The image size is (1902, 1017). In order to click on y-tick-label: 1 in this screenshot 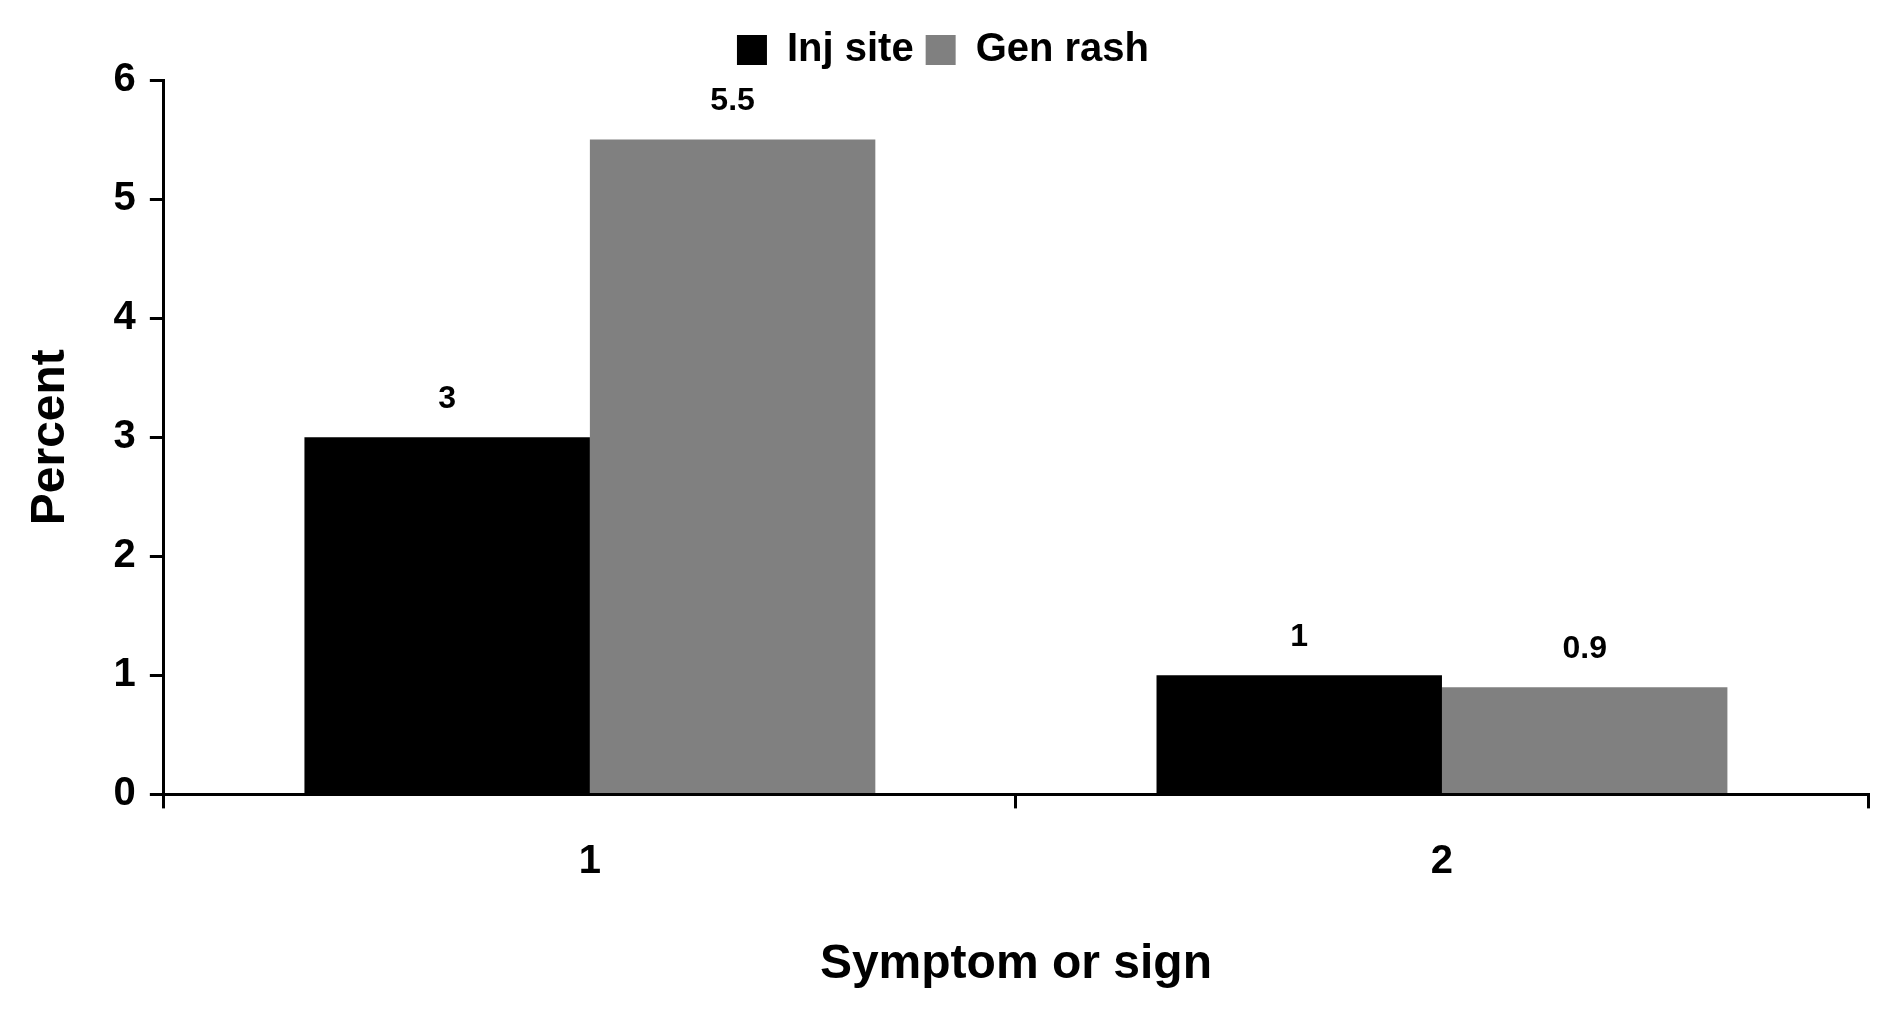, I will do `click(124, 672)`.